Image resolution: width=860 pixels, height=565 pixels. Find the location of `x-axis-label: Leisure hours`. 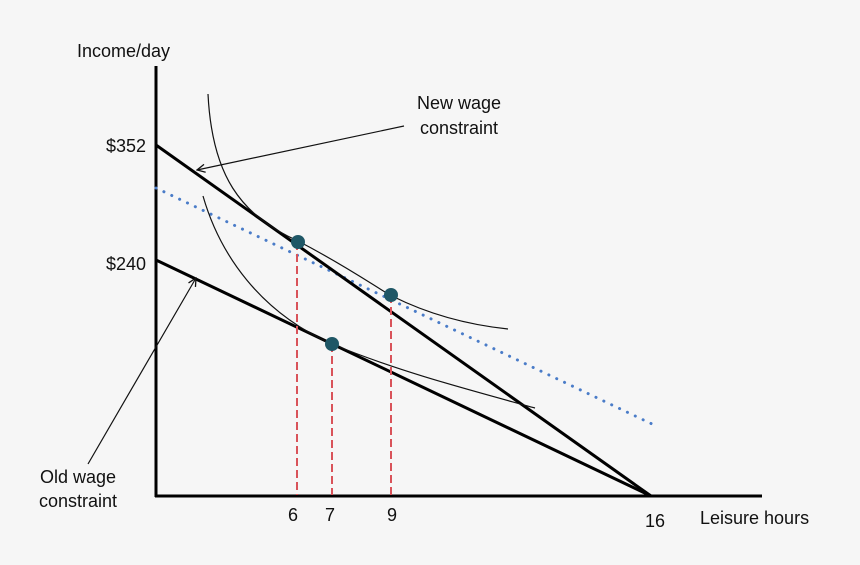

x-axis-label: Leisure hours is located at coordinates (754, 518).